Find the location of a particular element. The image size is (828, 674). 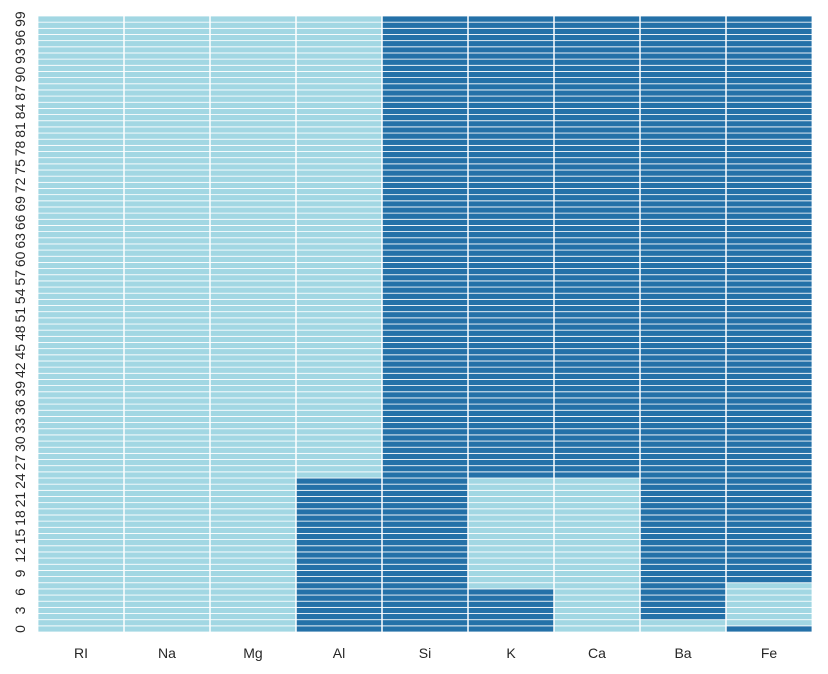

y-tick-label-15: 15 is located at coordinates (20, 537).